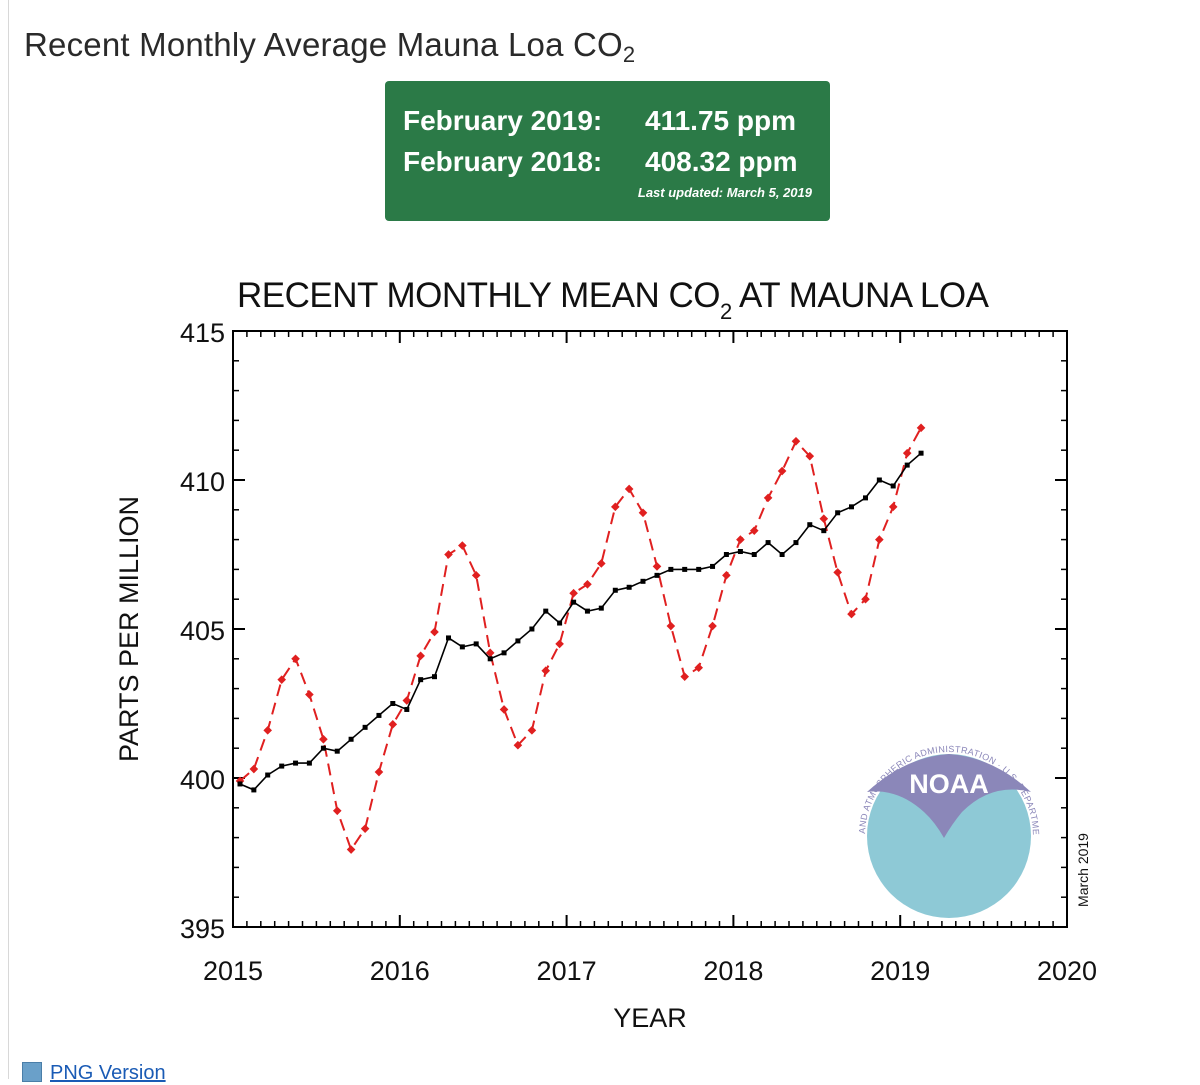 The image size is (1200, 1085). What do you see at coordinates (202, 929) in the screenshot?
I see `y-tick-label: 395` at bounding box center [202, 929].